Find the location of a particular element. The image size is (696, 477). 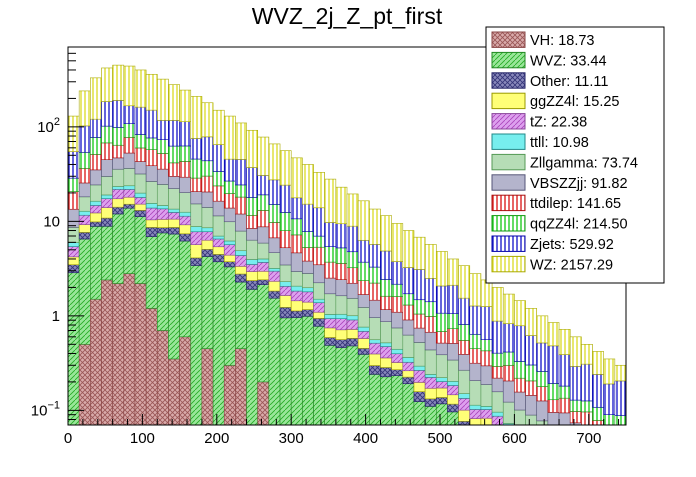

legend-label-ttdilep: ttdilep: 141.65 is located at coordinates (575, 204).